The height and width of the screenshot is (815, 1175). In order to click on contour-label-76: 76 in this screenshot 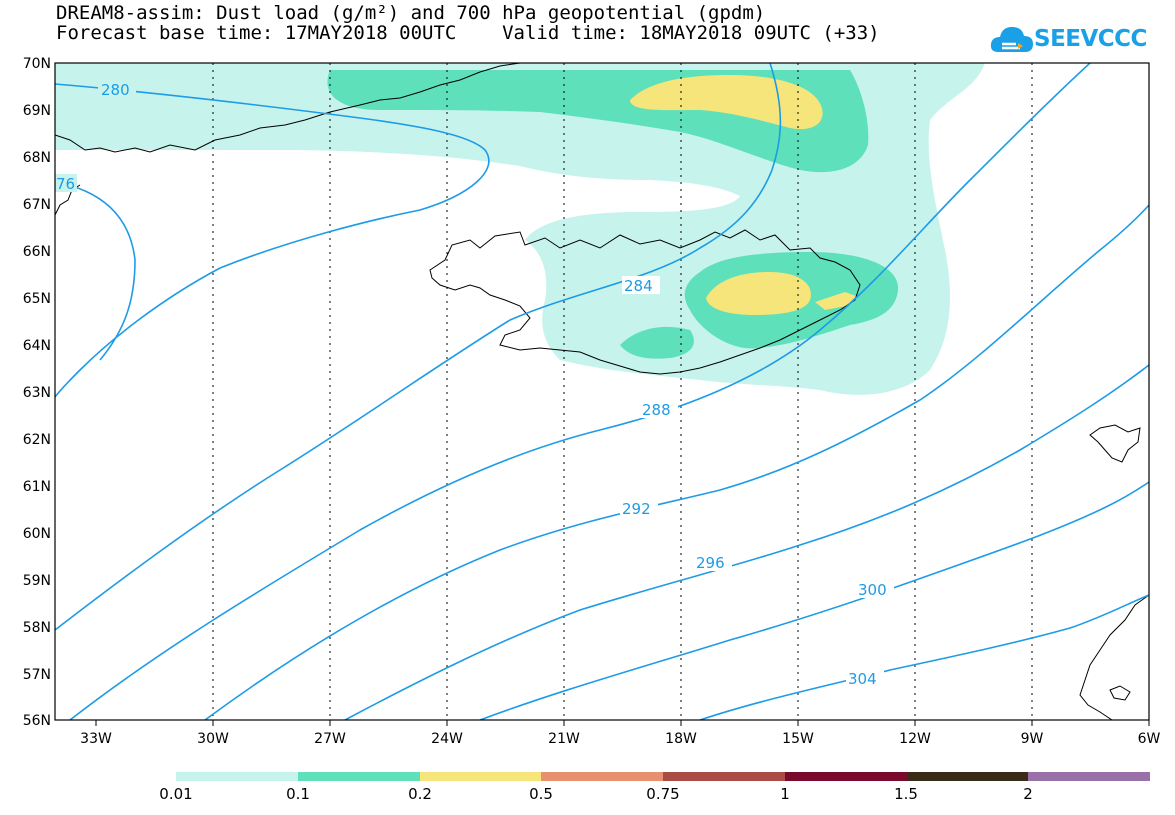, I will do `click(65, 184)`.